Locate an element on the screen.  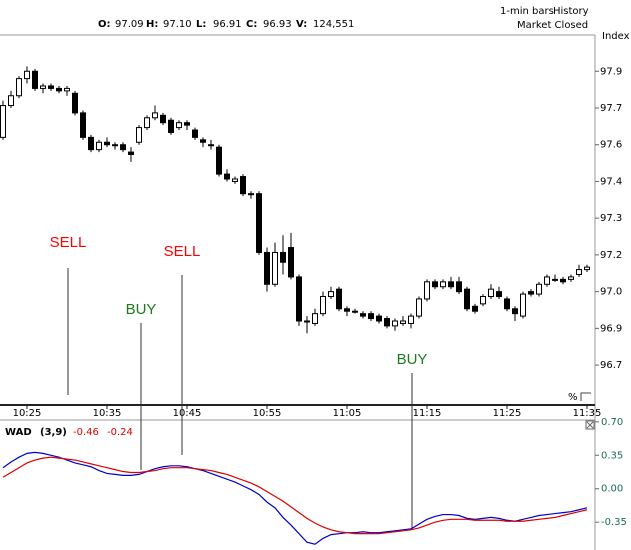
bars-label: 1-min bars is located at coordinates (527, 11).